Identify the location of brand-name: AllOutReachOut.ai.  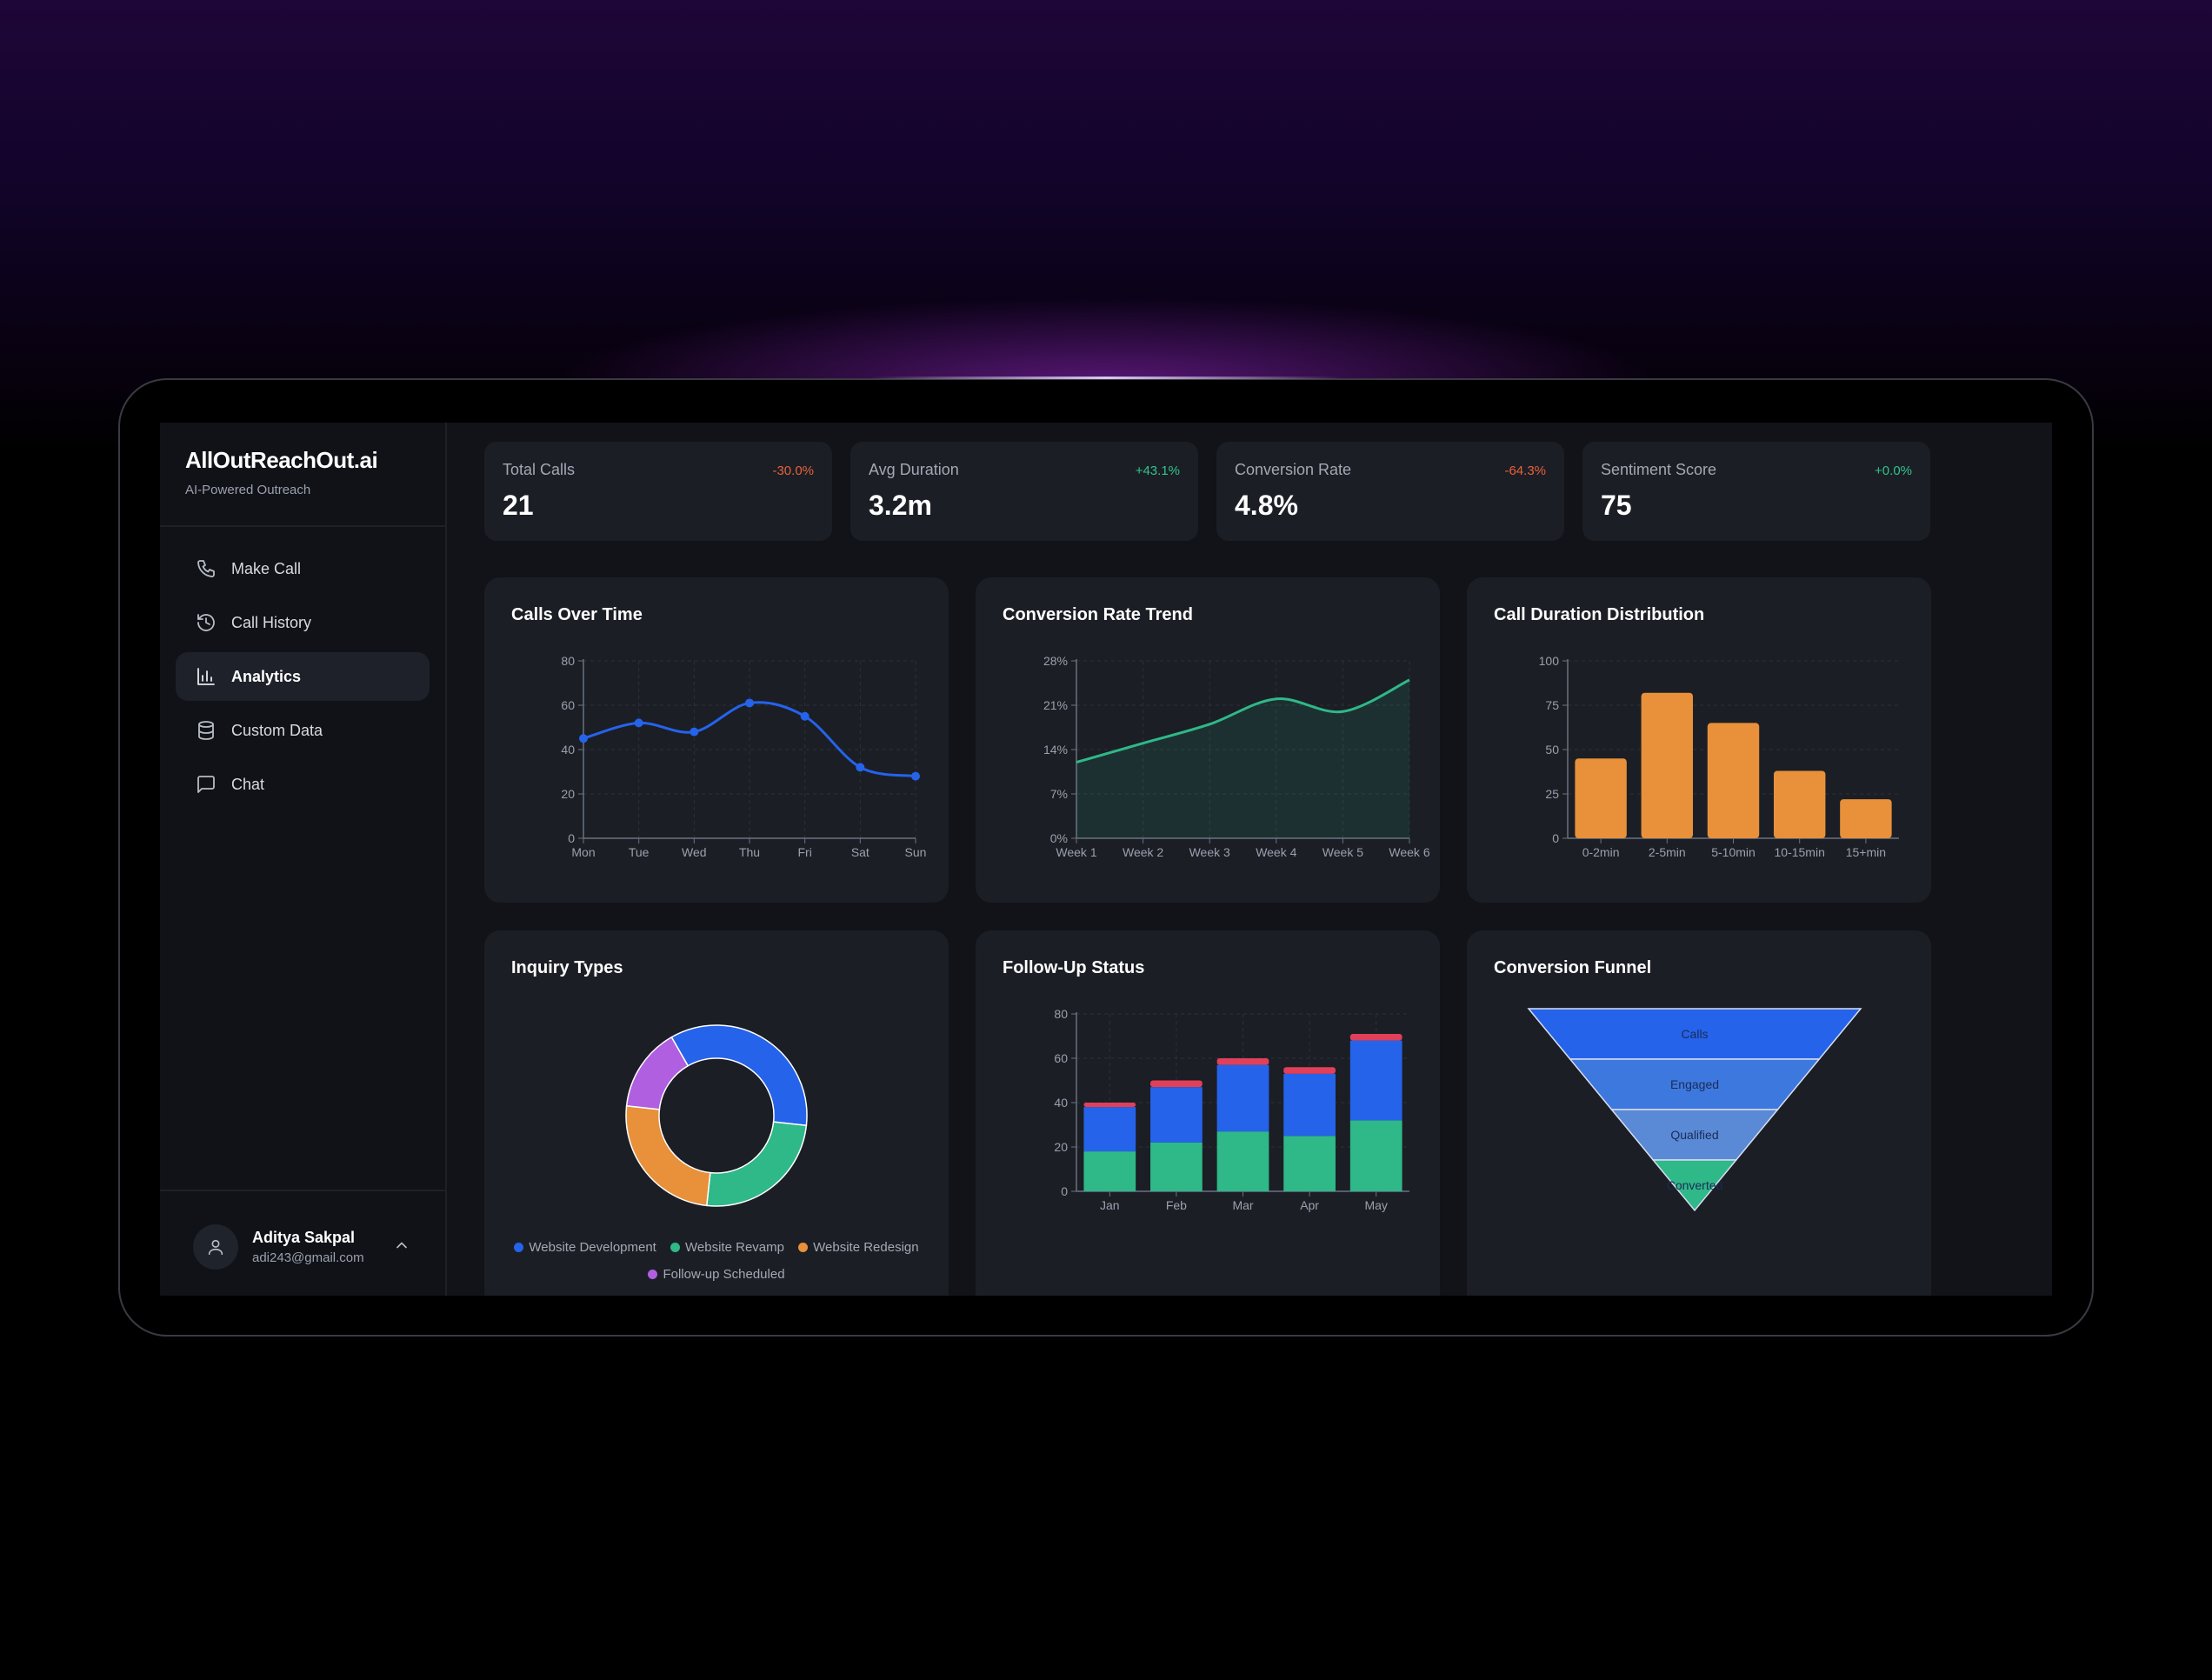
(282, 460).